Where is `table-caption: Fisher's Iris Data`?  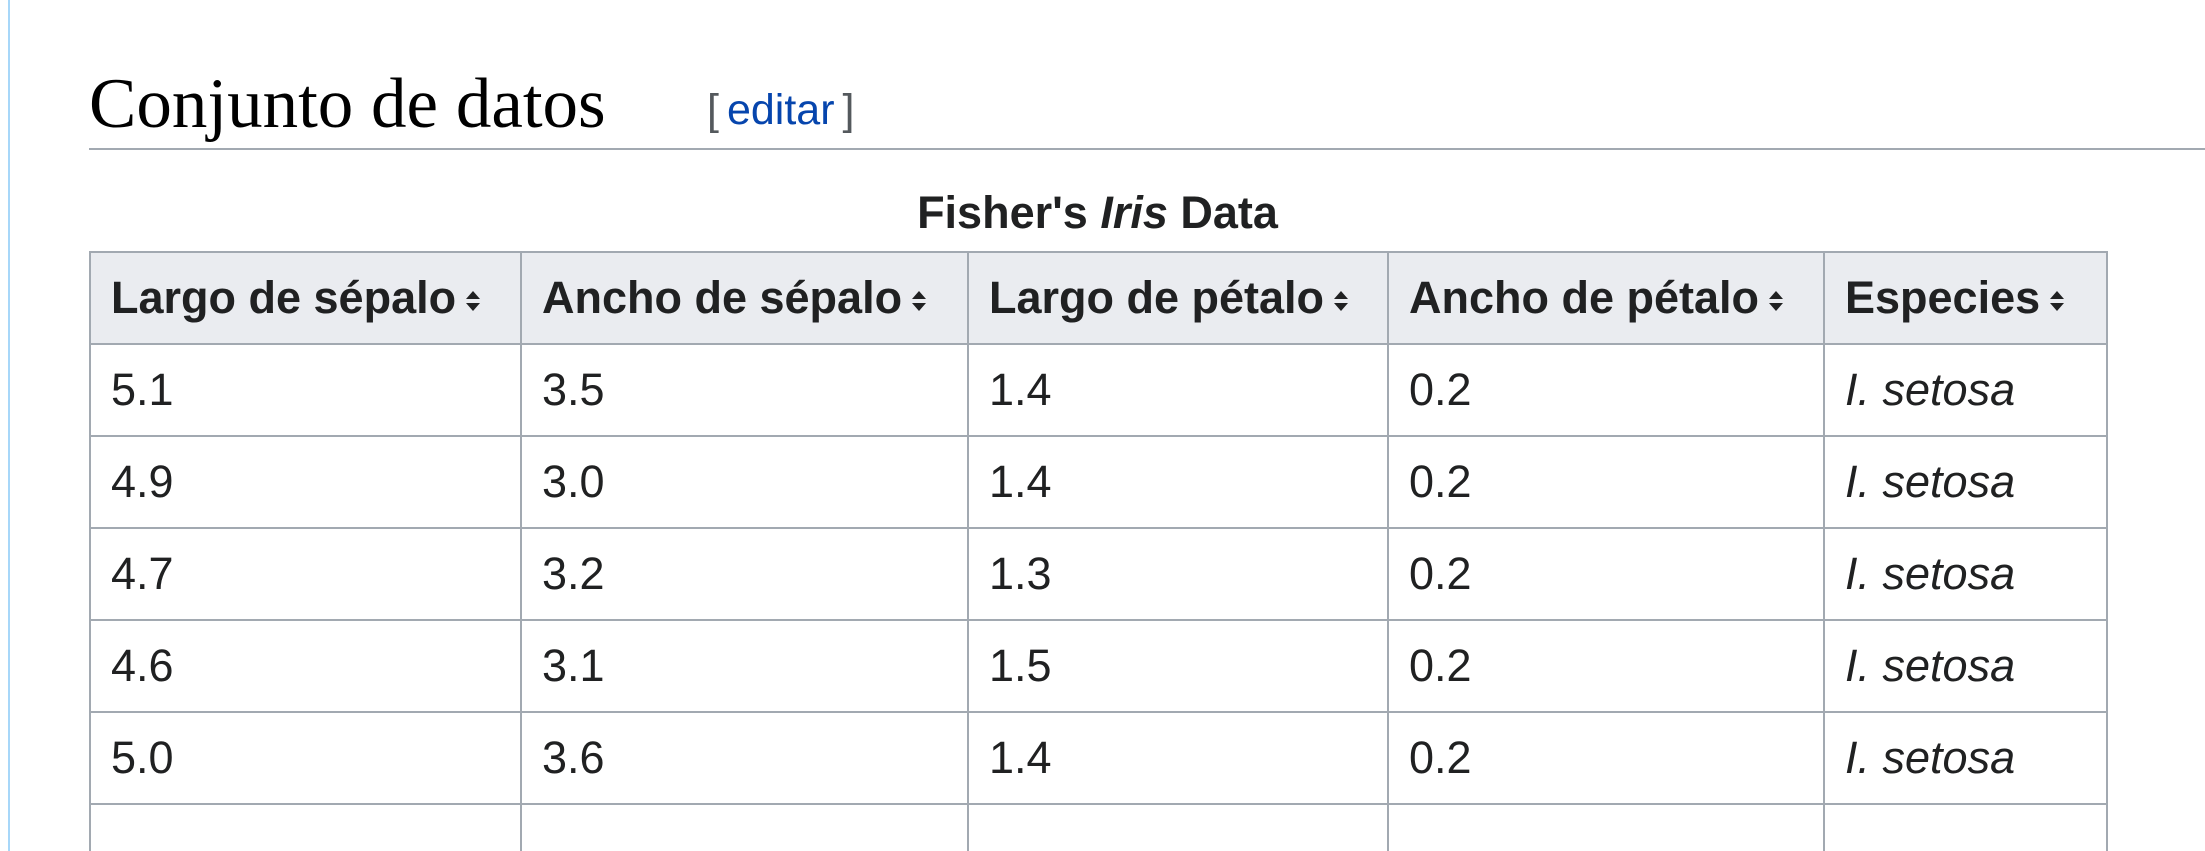
table-caption: Fisher's Iris Data is located at coordinates (1097, 213).